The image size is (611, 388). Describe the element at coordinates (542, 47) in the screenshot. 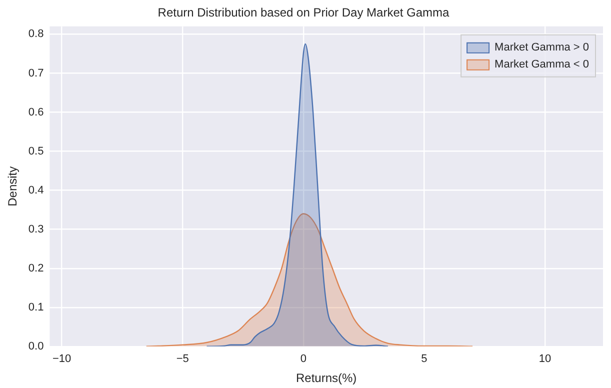

I see `legend-label: Market Gamma > 0` at that location.